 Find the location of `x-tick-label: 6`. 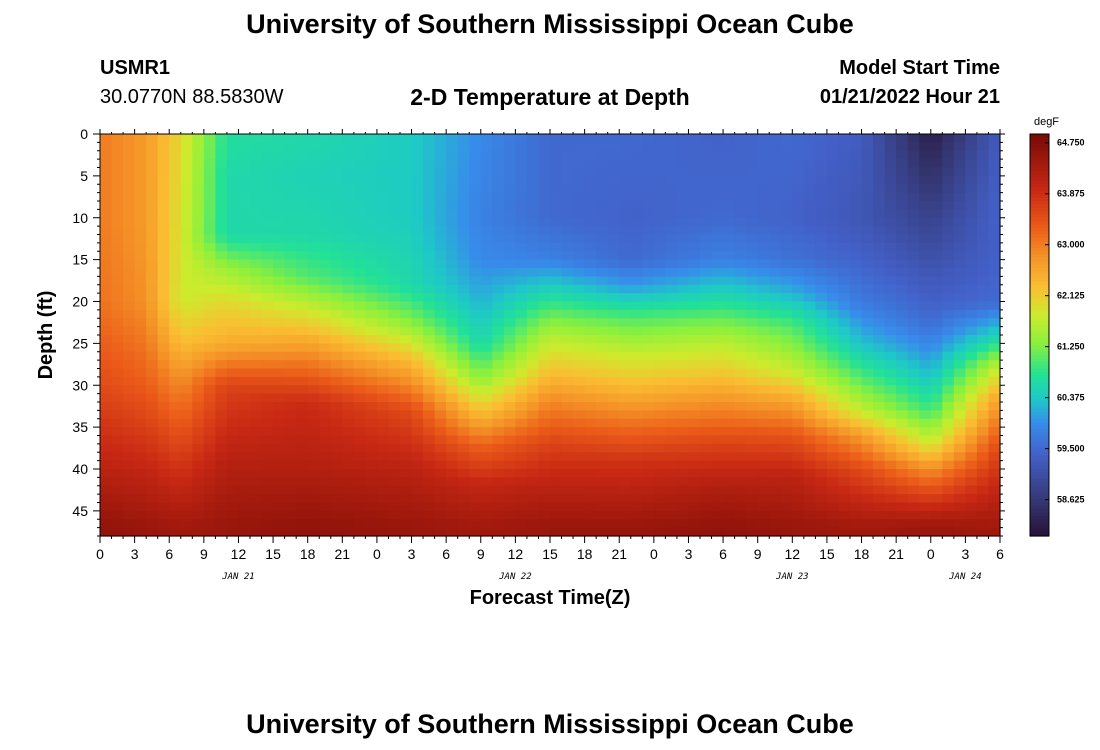

x-tick-label: 6 is located at coordinates (1000, 554).